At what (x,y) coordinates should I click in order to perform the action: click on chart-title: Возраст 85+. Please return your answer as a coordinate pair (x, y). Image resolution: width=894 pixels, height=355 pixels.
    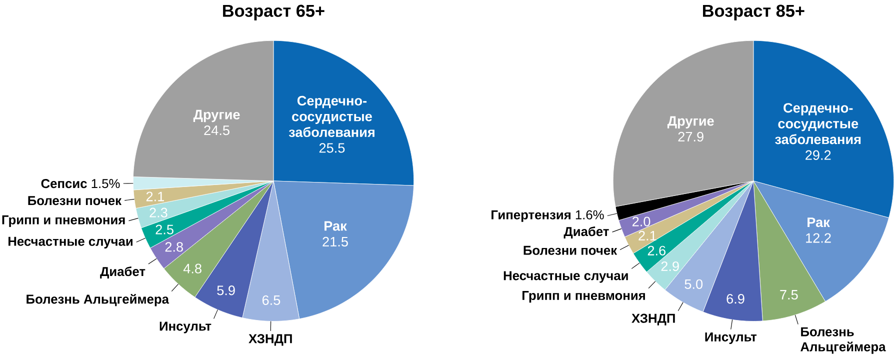
    Looking at the image, I should click on (753, 12).